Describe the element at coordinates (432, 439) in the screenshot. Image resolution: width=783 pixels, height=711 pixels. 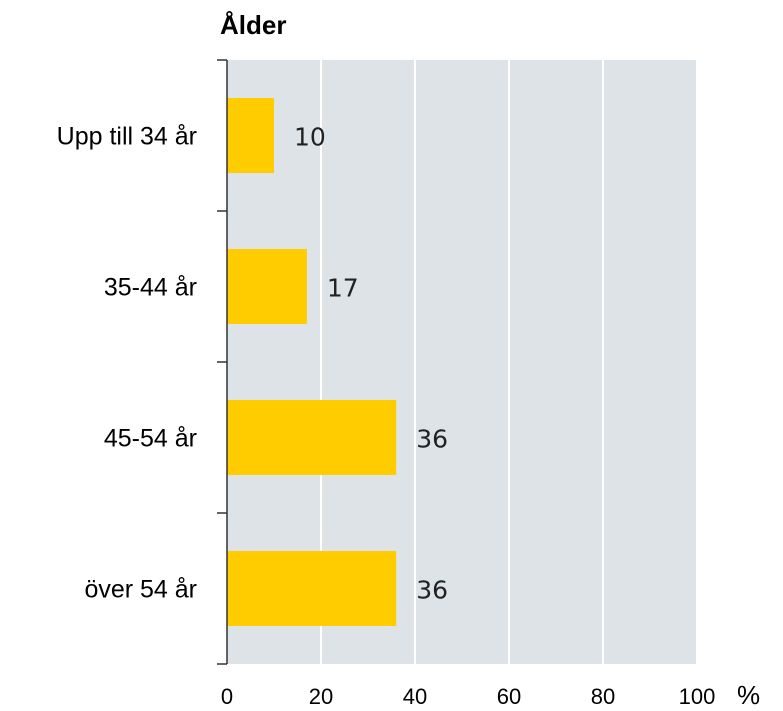
I see `data-label-2: 36` at that location.